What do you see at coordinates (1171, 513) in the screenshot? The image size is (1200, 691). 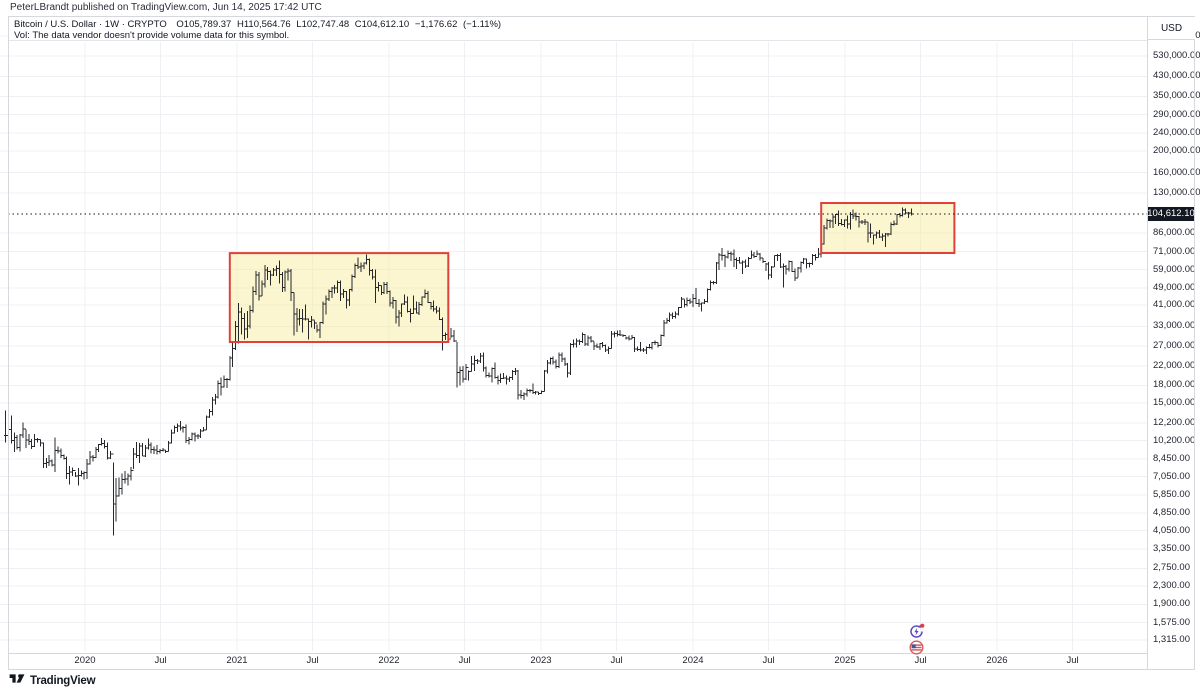 I see `price-axis-label: 4,850.00` at bounding box center [1171, 513].